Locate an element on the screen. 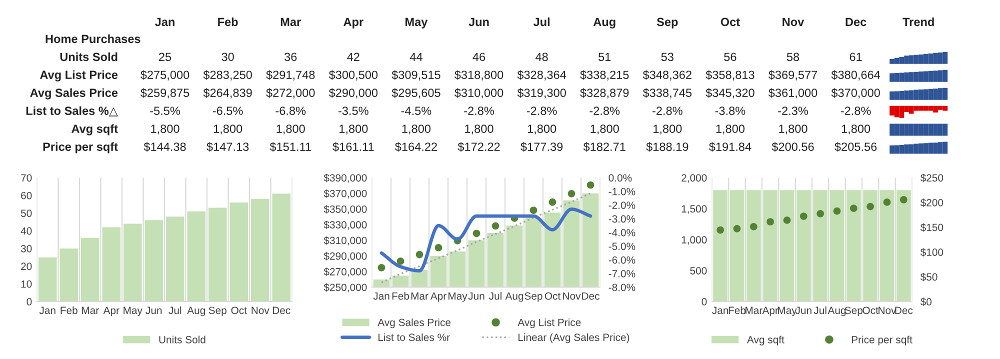 The height and width of the screenshot is (359, 1000). data-label: $264,839 is located at coordinates (227, 93).